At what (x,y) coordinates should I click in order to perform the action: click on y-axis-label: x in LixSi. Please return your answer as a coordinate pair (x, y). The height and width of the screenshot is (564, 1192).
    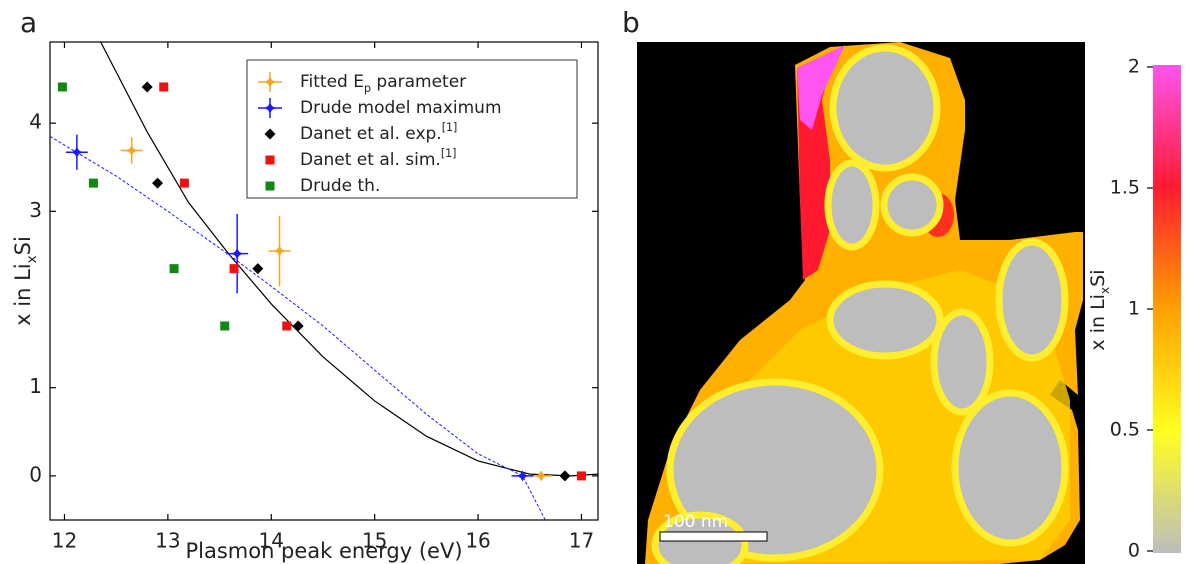
    Looking at the image, I should click on (25, 281).